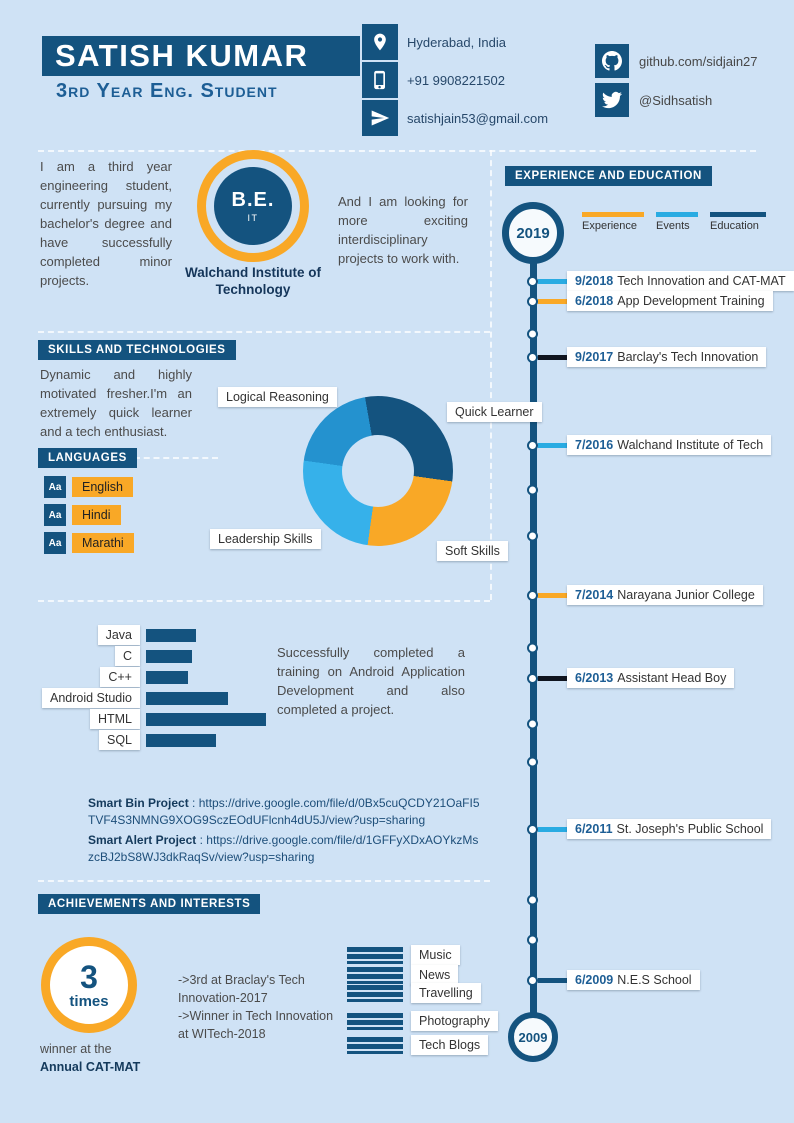  I want to click on tech-label: C++, so click(120, 677).